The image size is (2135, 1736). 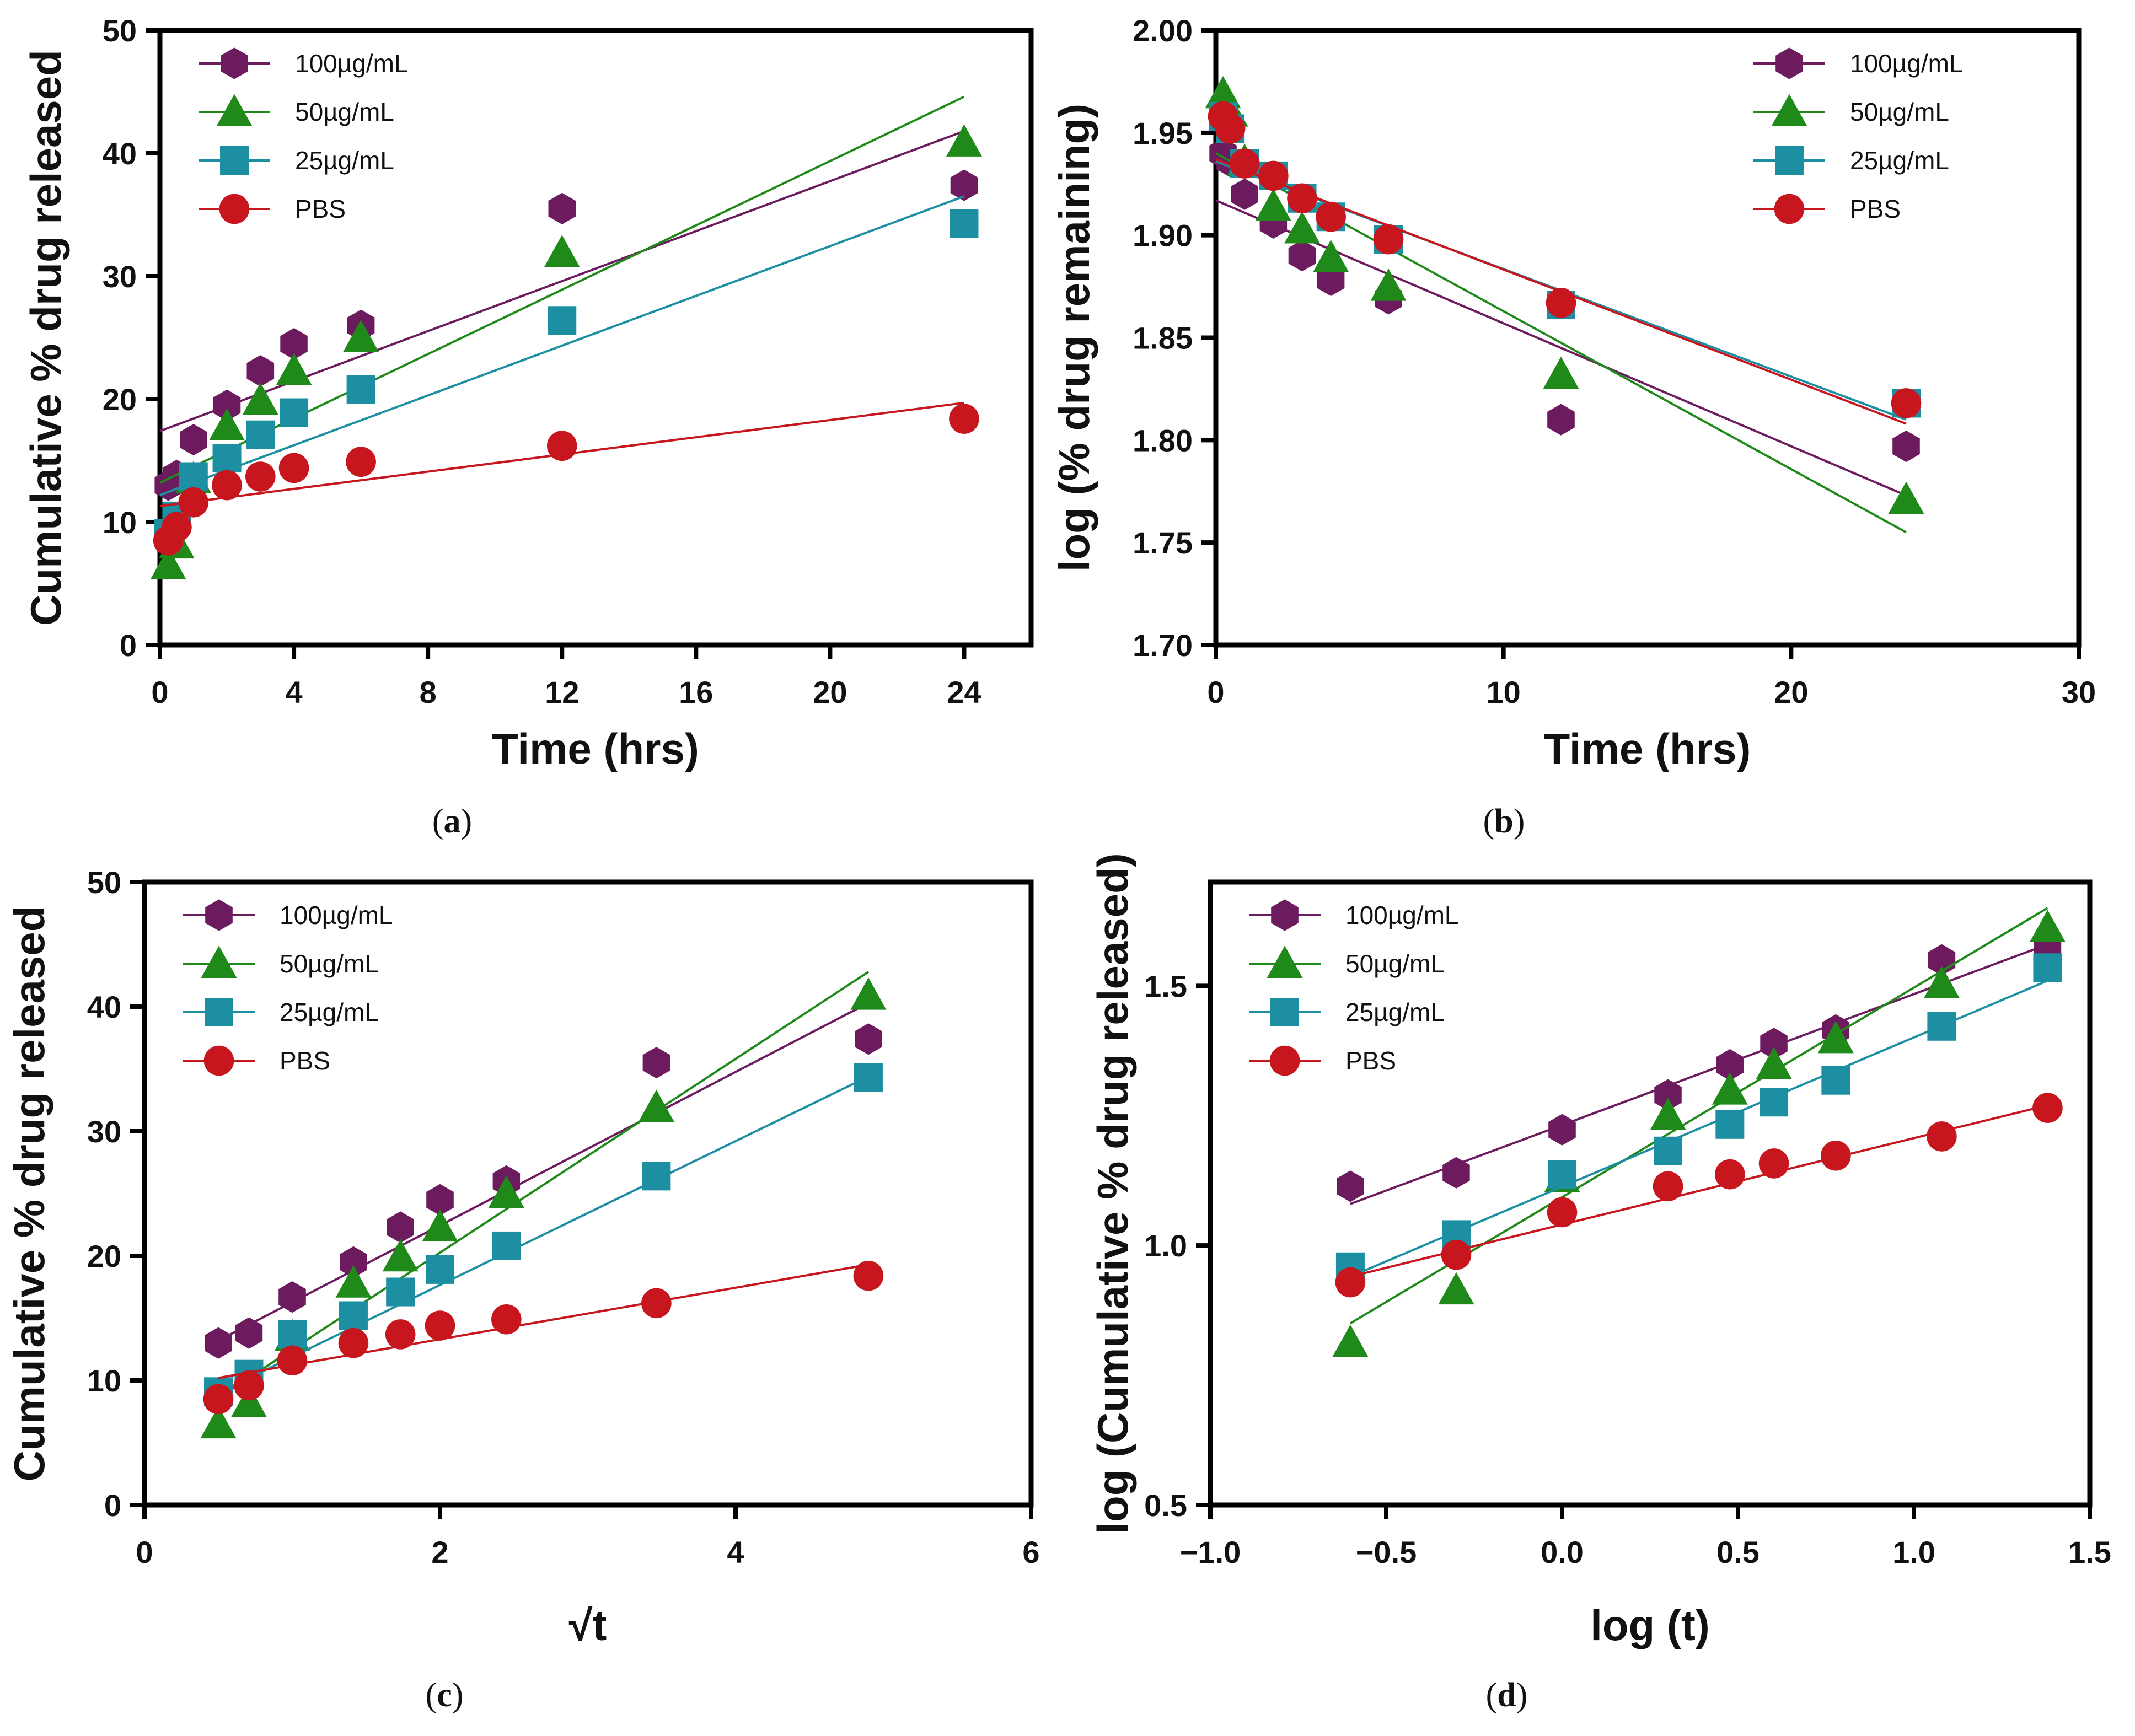 I want to click on x-axis-title: √t, so click(x=588, y=1625).